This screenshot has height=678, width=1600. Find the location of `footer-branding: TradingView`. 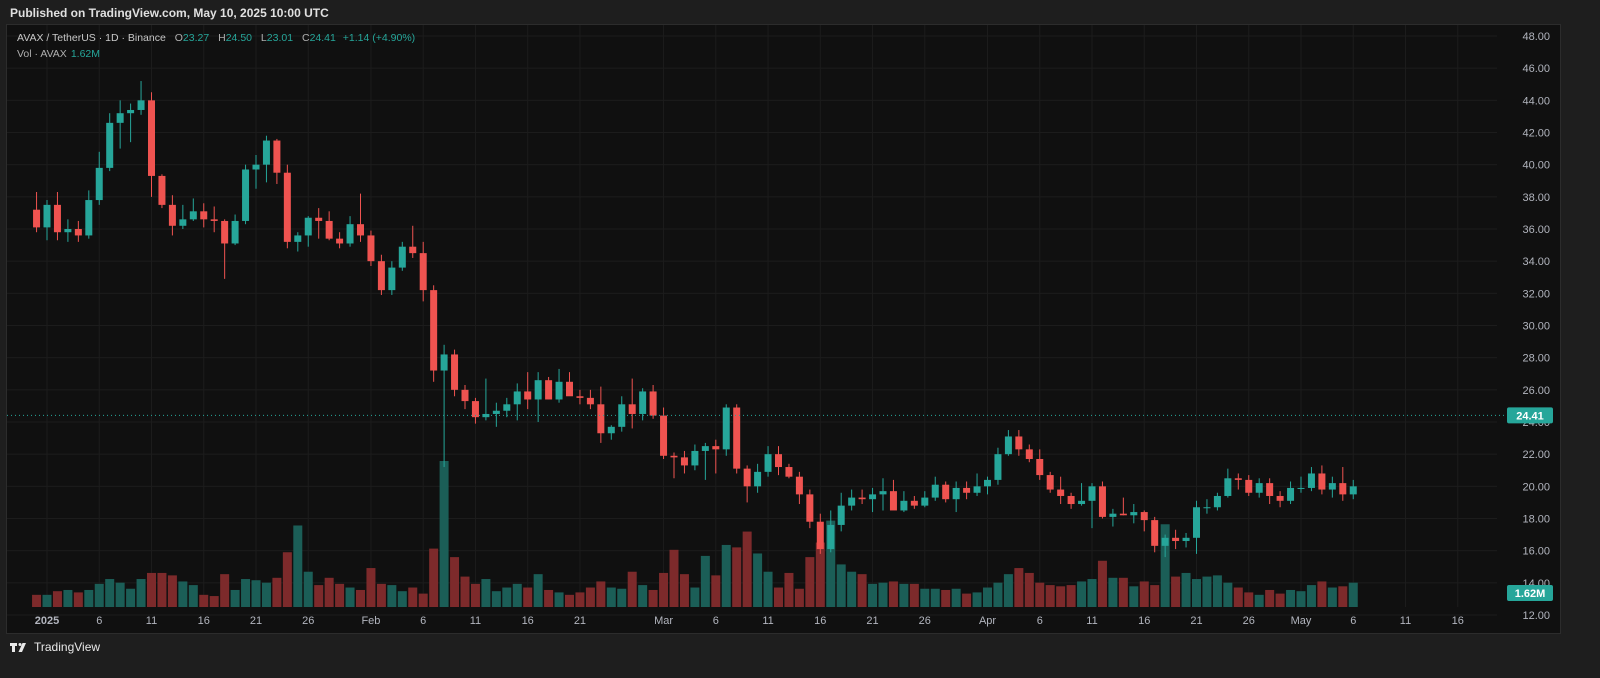

footer-branding: TradingView is located at coordinates (55, 647).